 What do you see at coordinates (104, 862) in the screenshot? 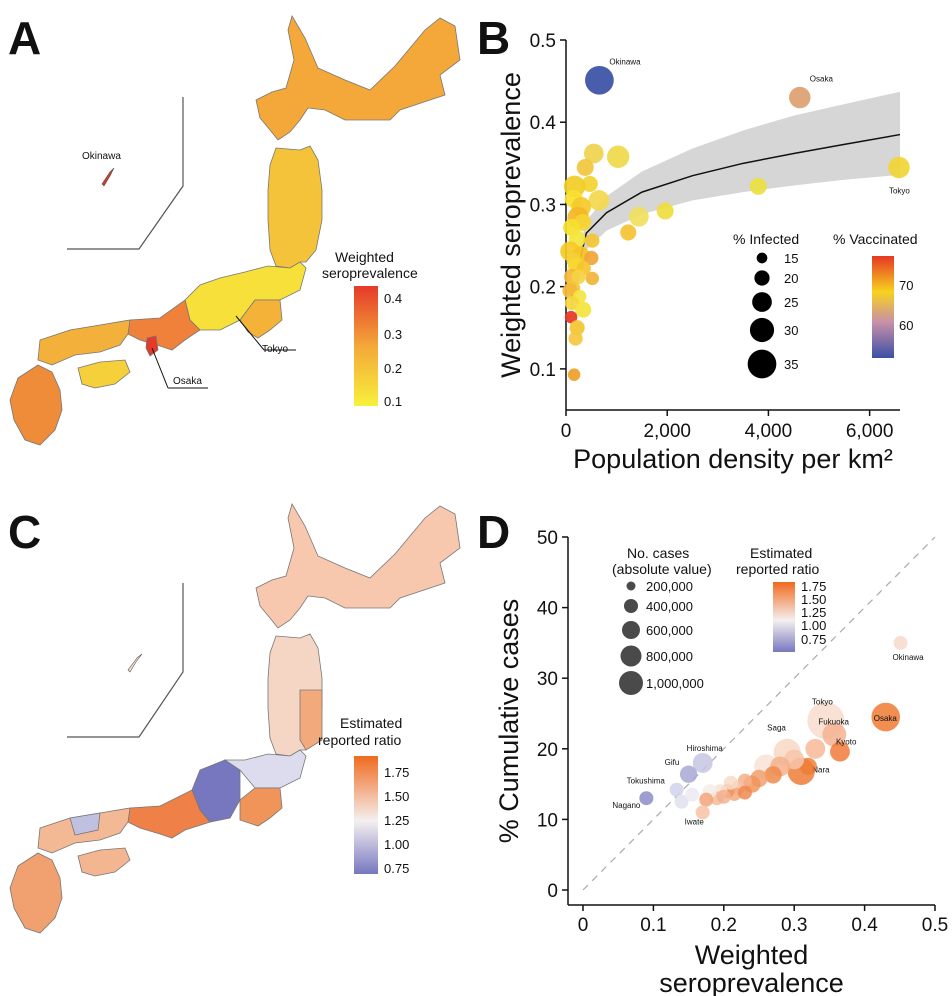
I see `shikoku-shape-c` at bounding box center [104, 862].